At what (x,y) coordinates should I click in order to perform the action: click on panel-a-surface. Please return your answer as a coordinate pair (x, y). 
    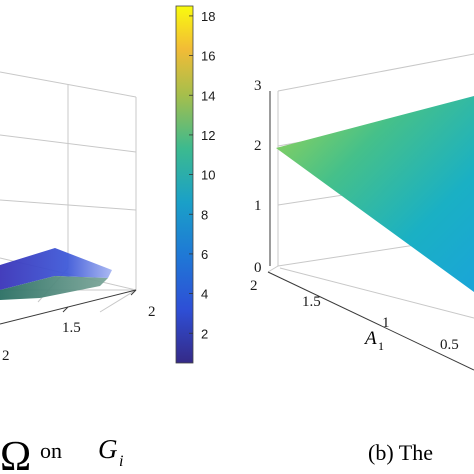
    Looking at the image, I should click on (56, 274).